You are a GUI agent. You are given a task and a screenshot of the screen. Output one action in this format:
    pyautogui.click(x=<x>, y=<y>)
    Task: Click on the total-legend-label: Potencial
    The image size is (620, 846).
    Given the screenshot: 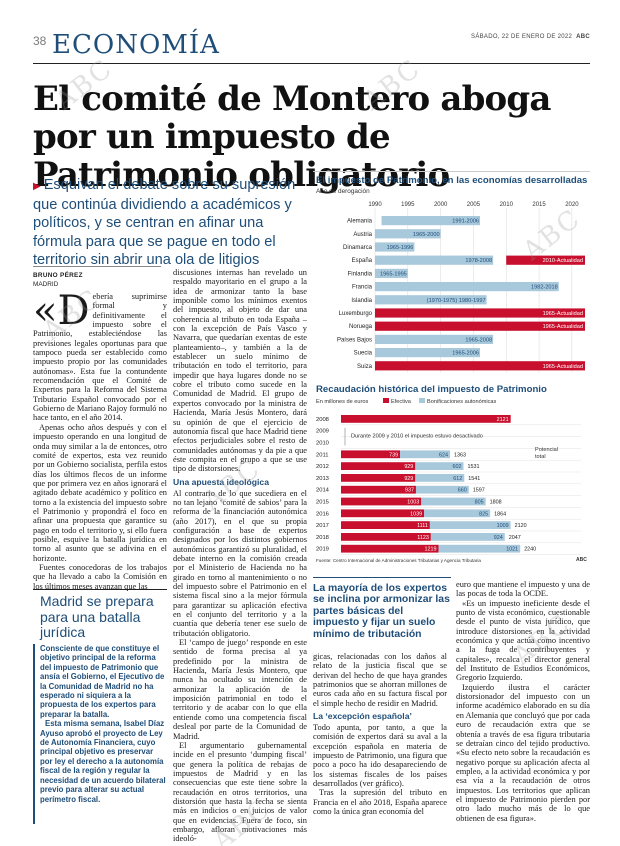 What is the action you would take?
    pyautogui.click(x=546, y=450)
    